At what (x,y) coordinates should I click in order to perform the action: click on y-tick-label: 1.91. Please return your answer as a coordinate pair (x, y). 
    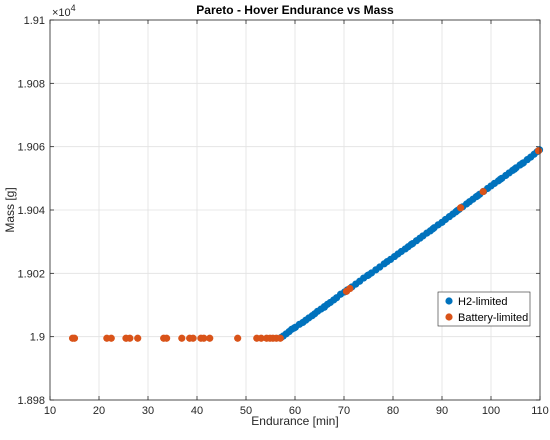
    Looking at the image, I should click on (34, 21).